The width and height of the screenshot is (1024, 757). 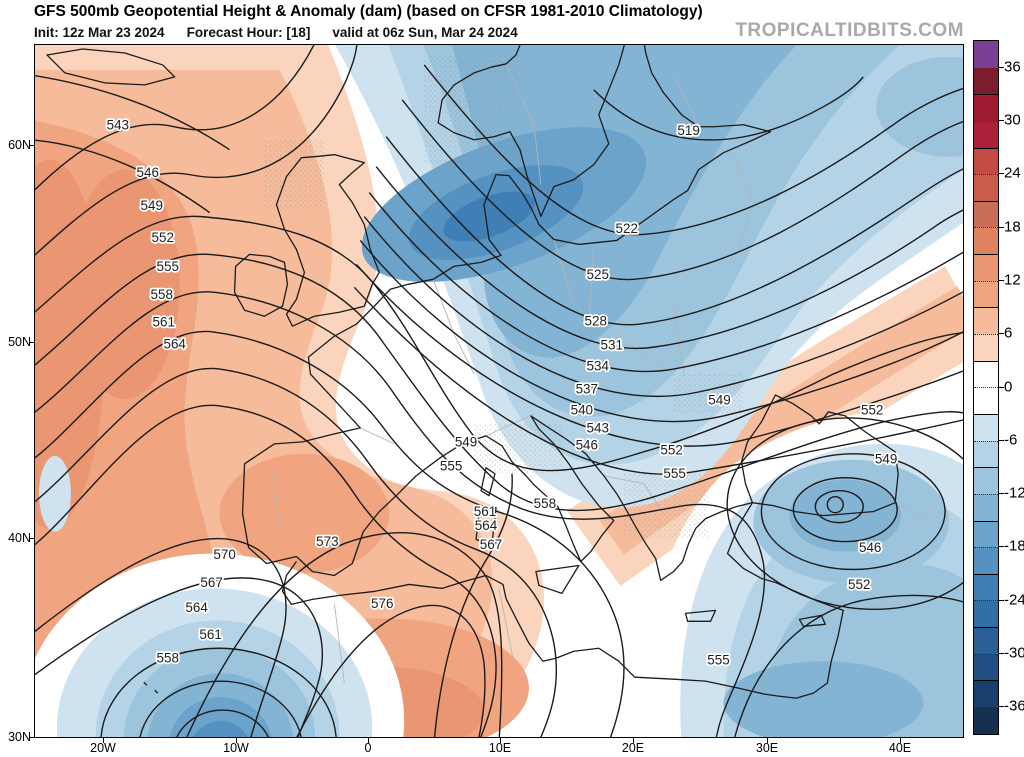 What do you see at coordinates (368, 748) in the screenshot?
I see `x-axis-label: 0` at bounding box center [368, 748].